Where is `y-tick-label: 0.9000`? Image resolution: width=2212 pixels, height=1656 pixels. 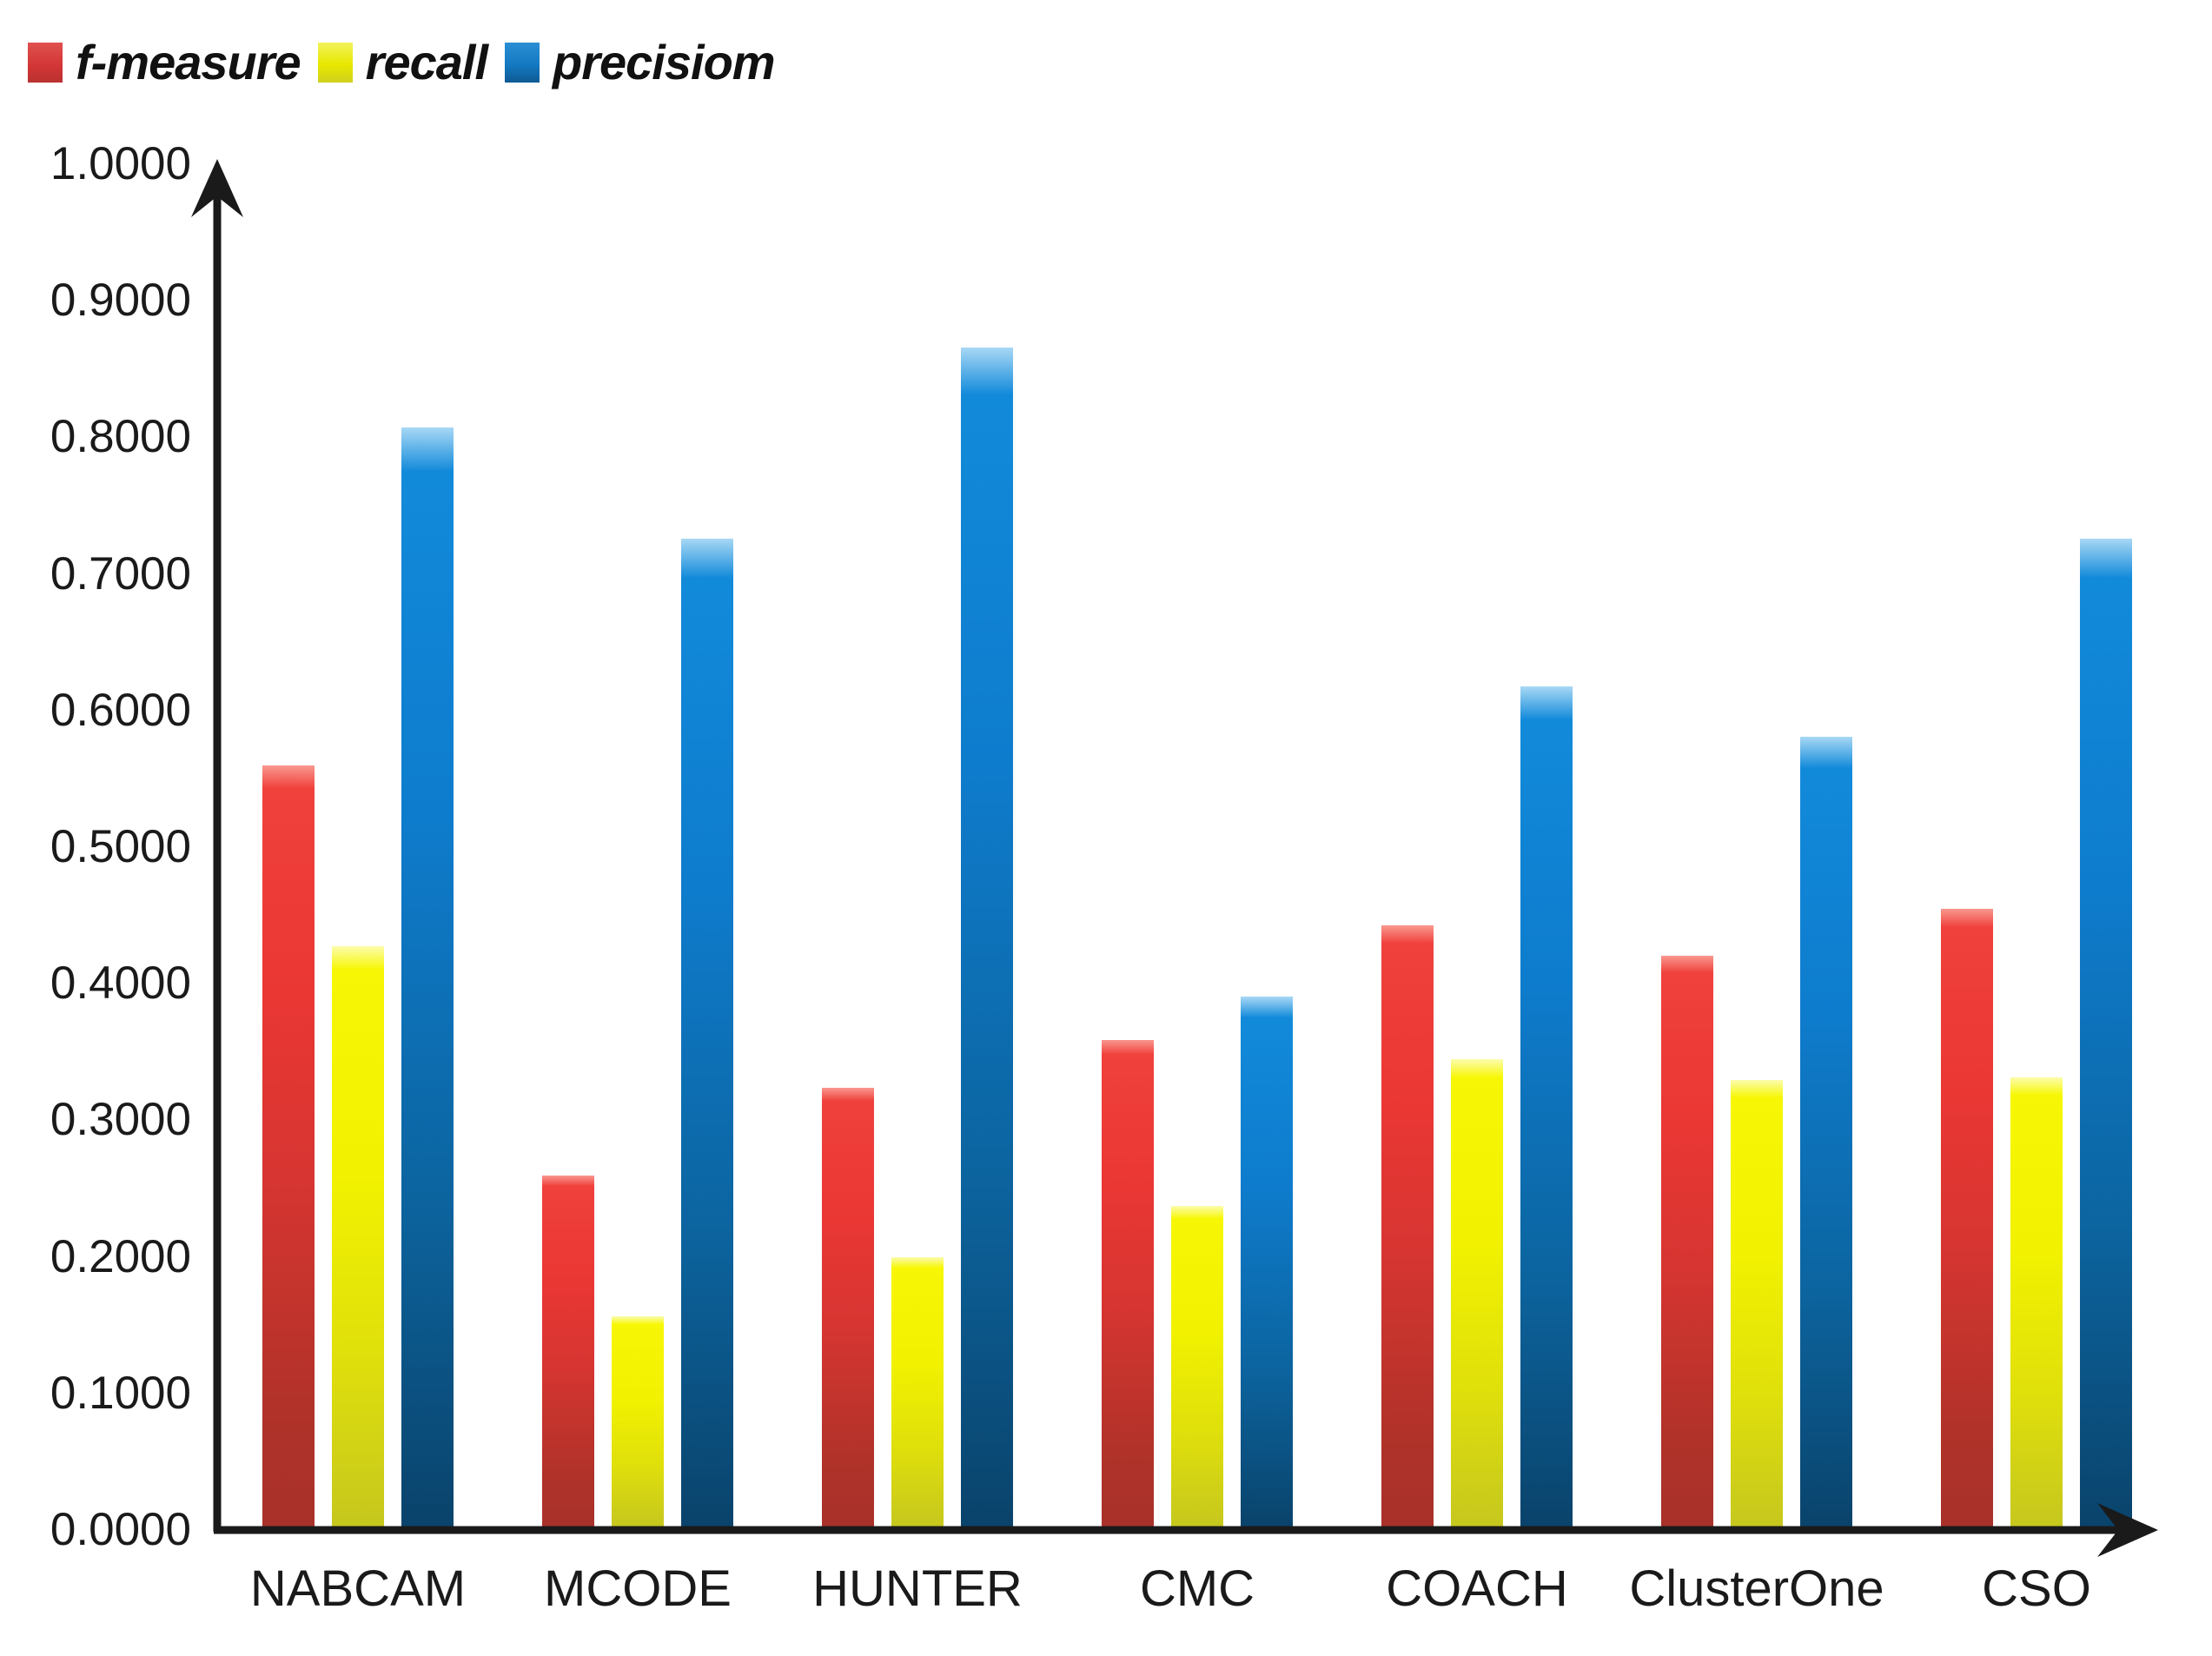 y-tick-label: 0.9000 is located at coordinates (121, 301).